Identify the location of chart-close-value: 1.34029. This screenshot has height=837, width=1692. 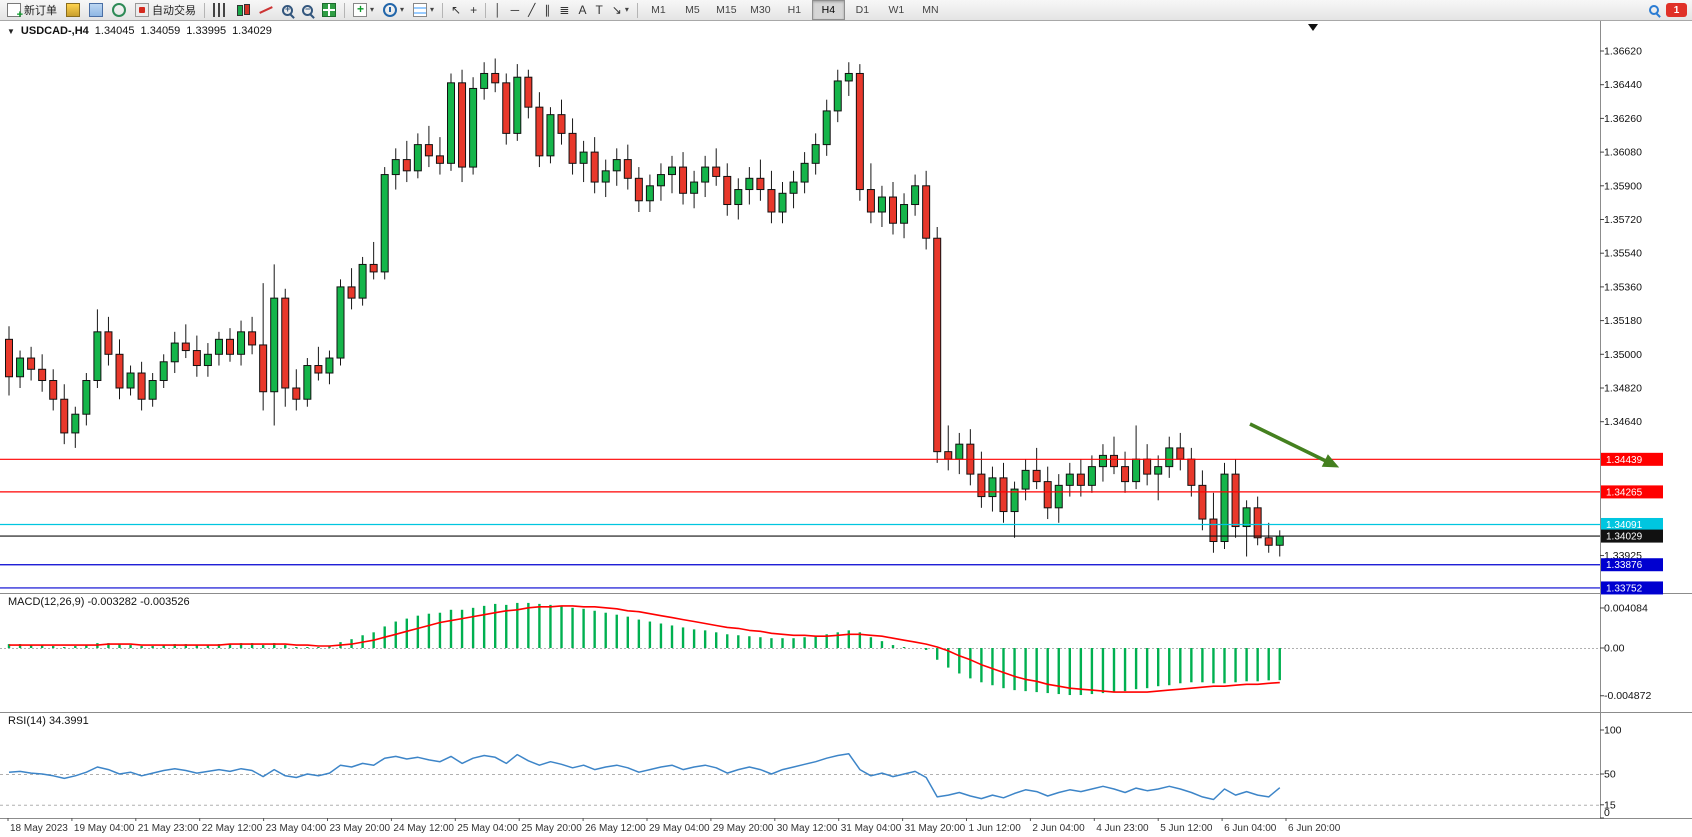
(252, 31).